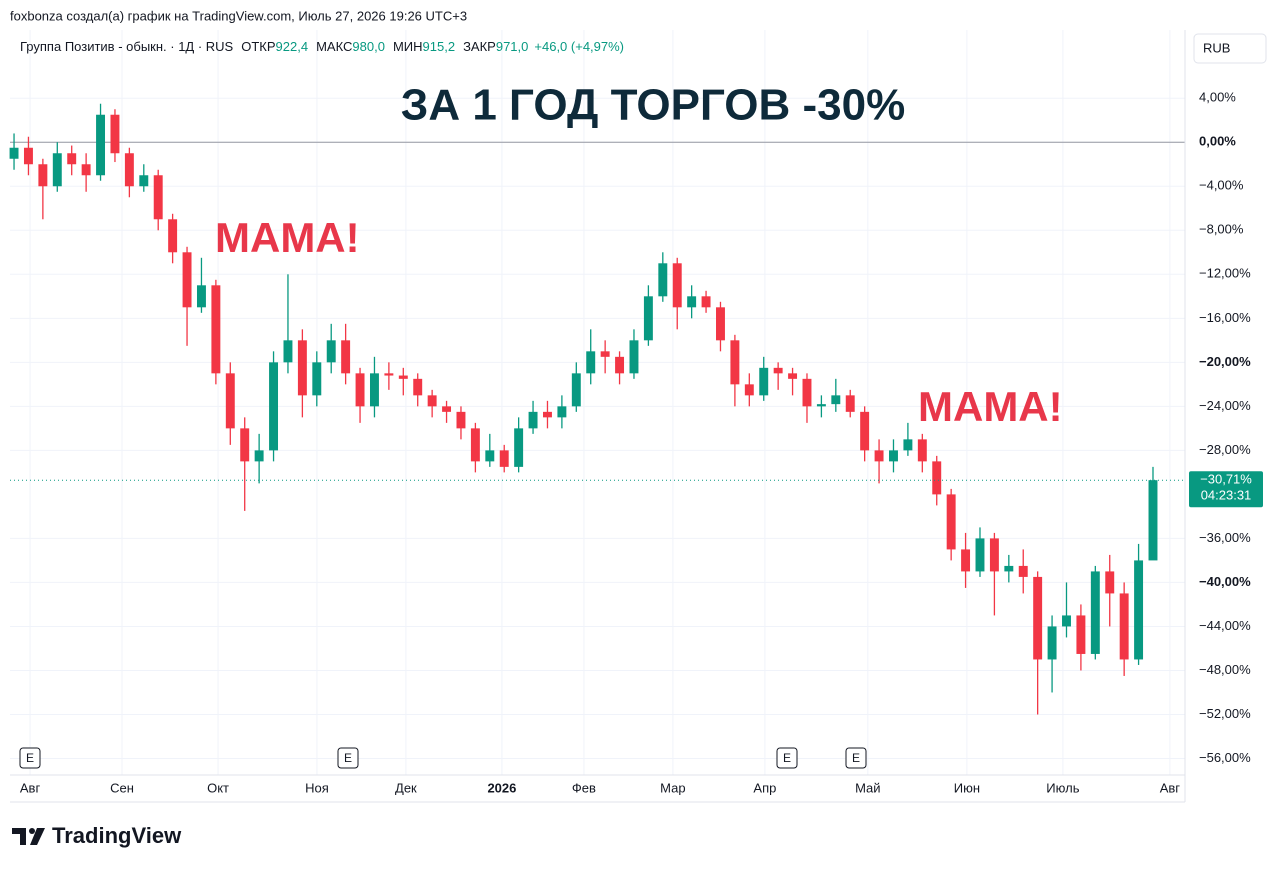 The image size is (1280, 870). Describe the element at coordinates (512, 46) in the screenshot. I see `ohlc-value: 971,0` at that location.